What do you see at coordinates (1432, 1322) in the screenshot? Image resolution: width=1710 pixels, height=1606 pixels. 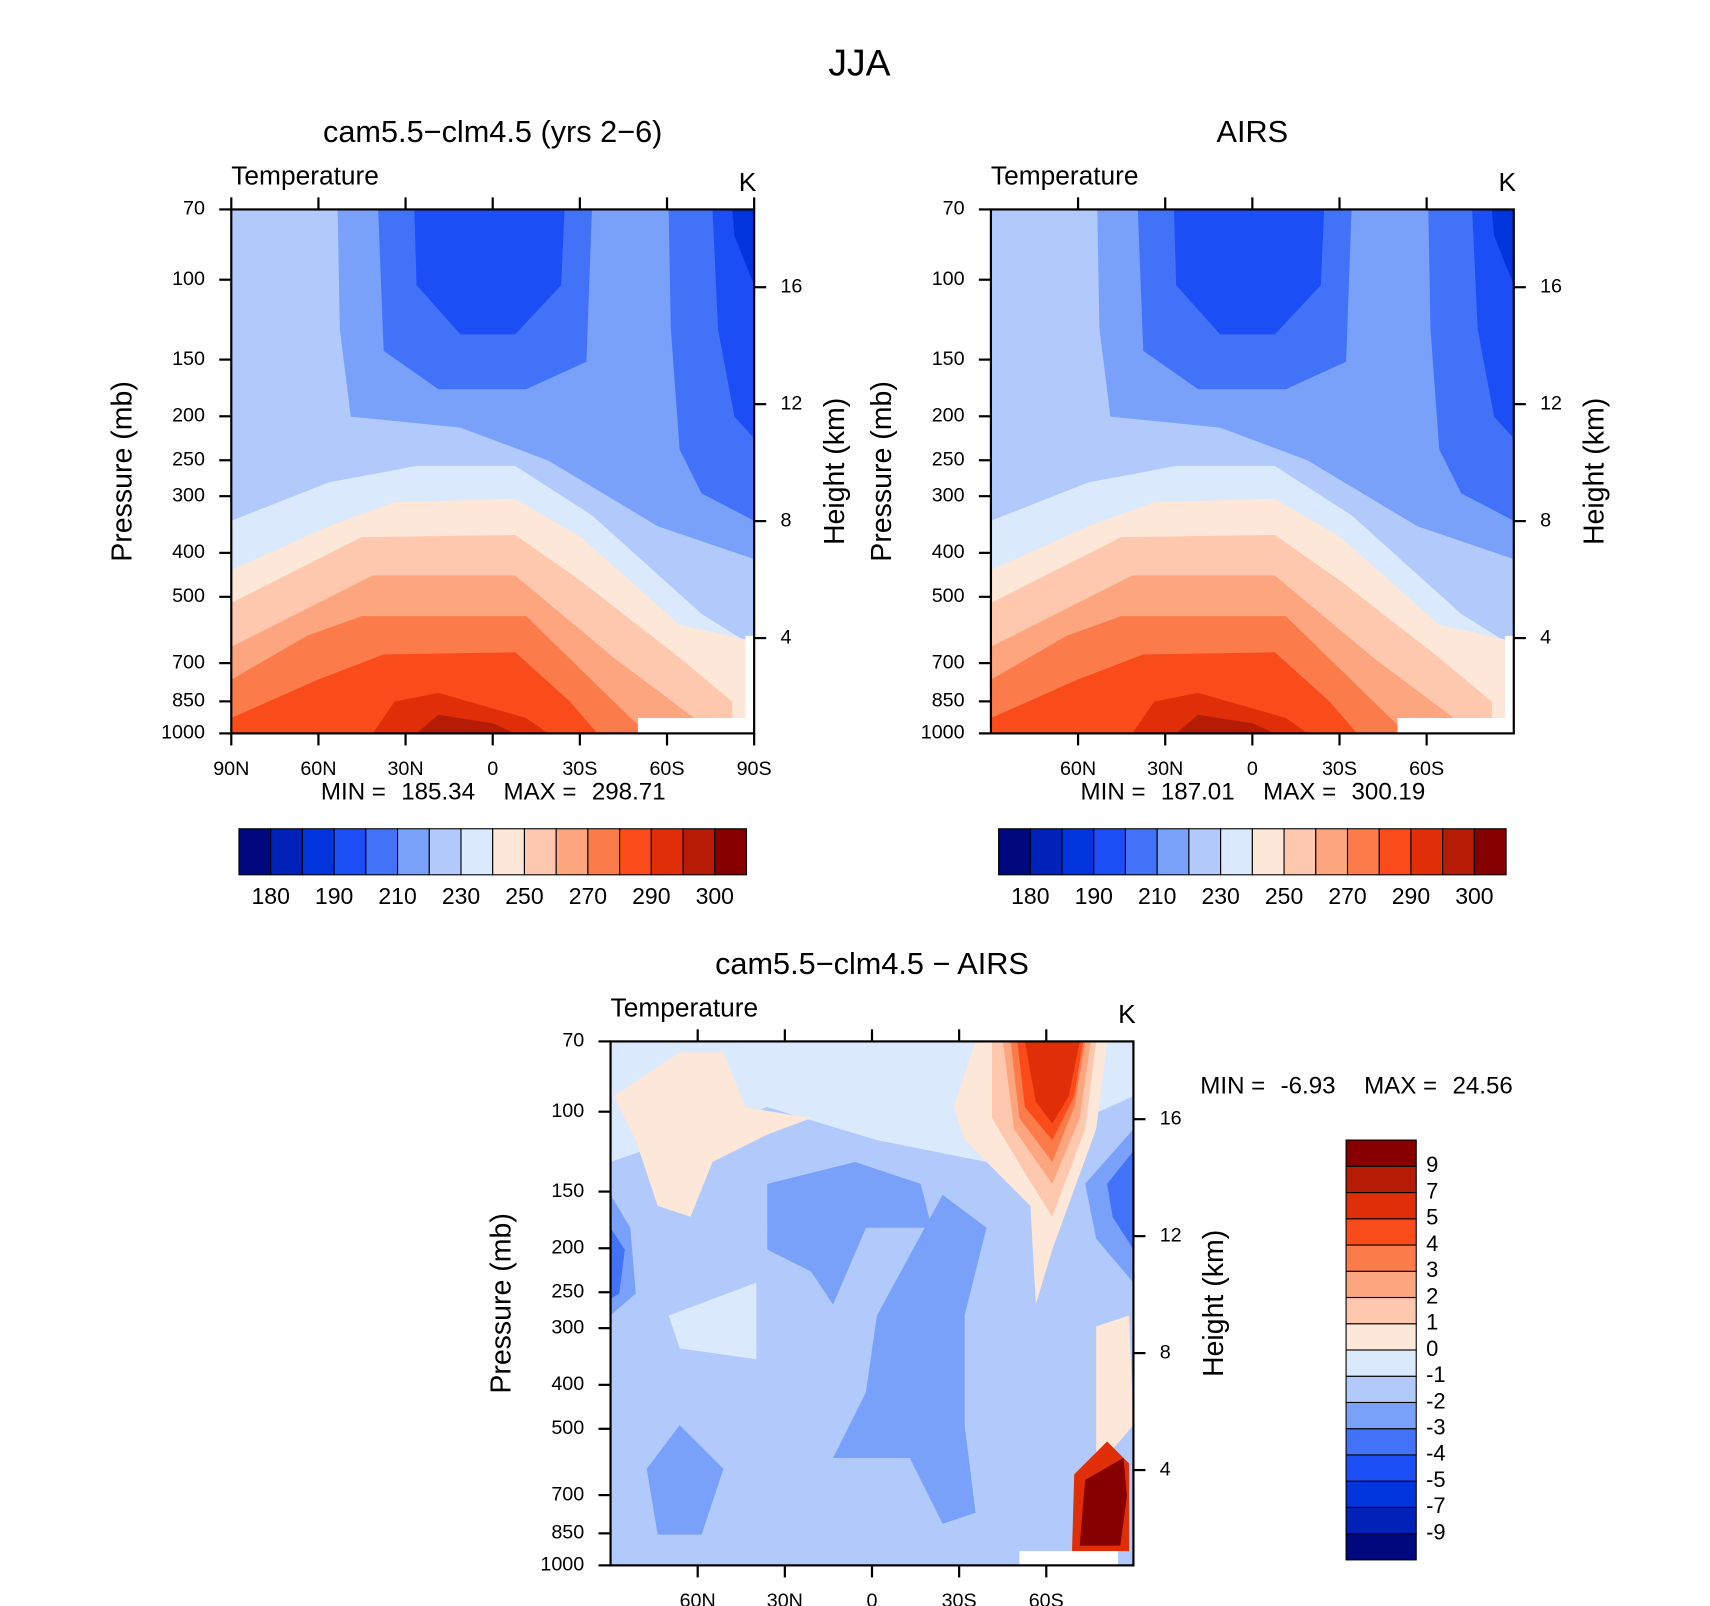 I see `colorbar-label: 1` at bounding box center [1432, 1322].